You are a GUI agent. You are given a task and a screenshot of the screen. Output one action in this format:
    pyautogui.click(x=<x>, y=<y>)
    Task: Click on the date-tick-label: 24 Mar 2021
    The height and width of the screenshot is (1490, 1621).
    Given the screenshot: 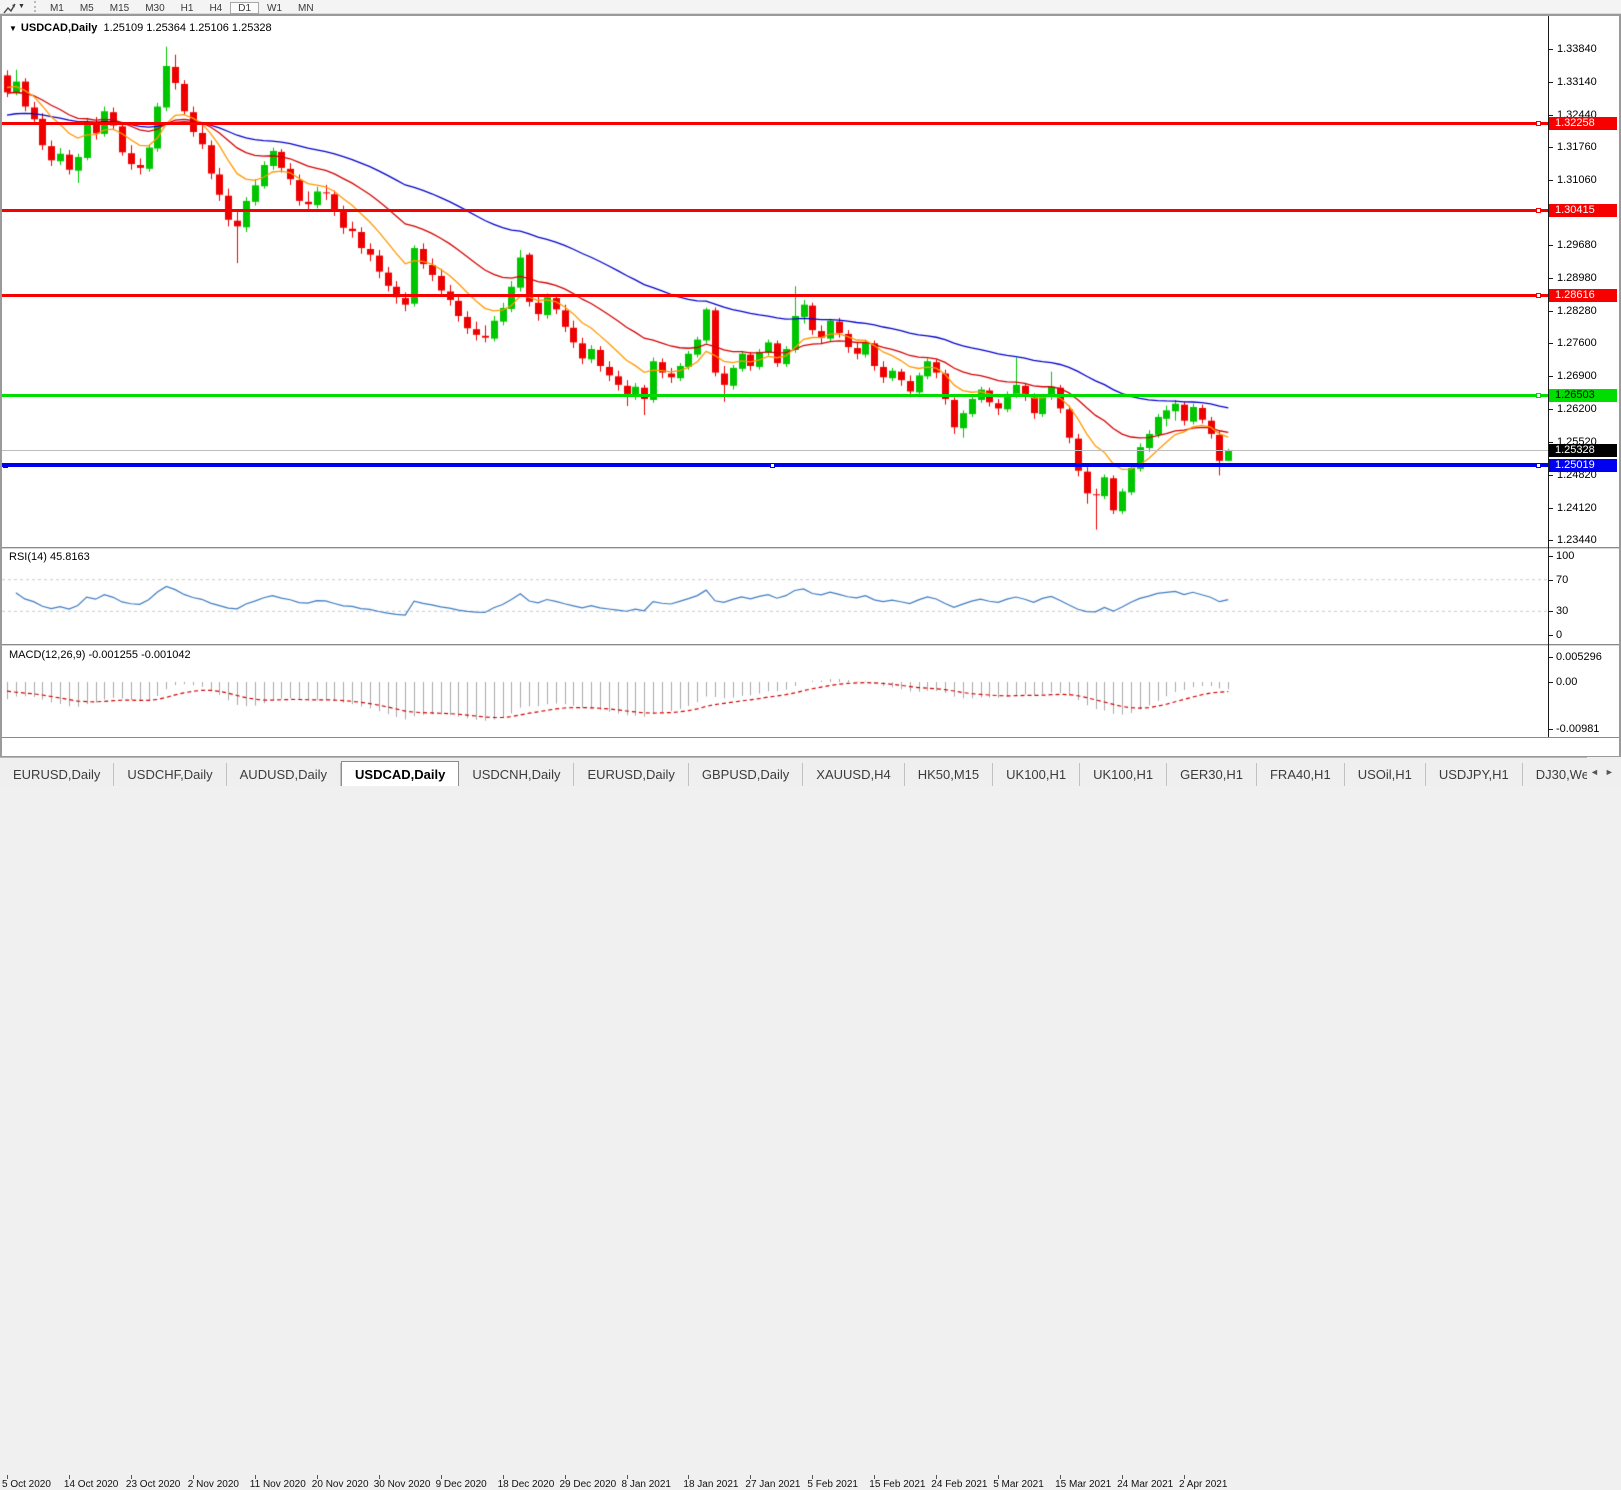 What is the action you would take?
    pyautogui.click(x=1145, y=1484)
    